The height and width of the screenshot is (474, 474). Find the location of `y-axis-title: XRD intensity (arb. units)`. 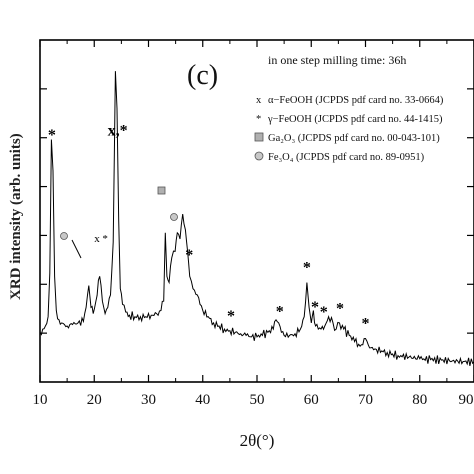

y-axis-title: XRD intensity (arb. units) is located at coordinates (16, 216).